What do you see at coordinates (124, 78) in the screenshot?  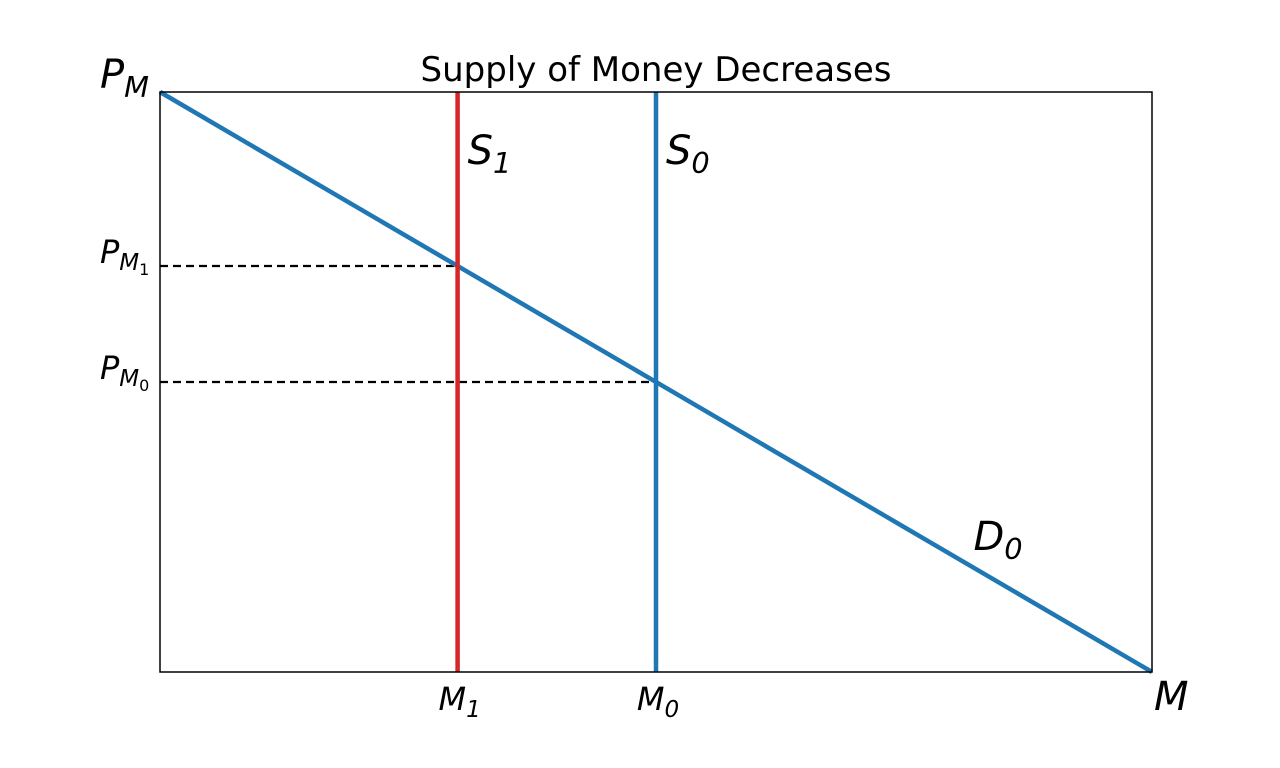 I see `y-axis-label: PM` at bounding box center [124, 78].